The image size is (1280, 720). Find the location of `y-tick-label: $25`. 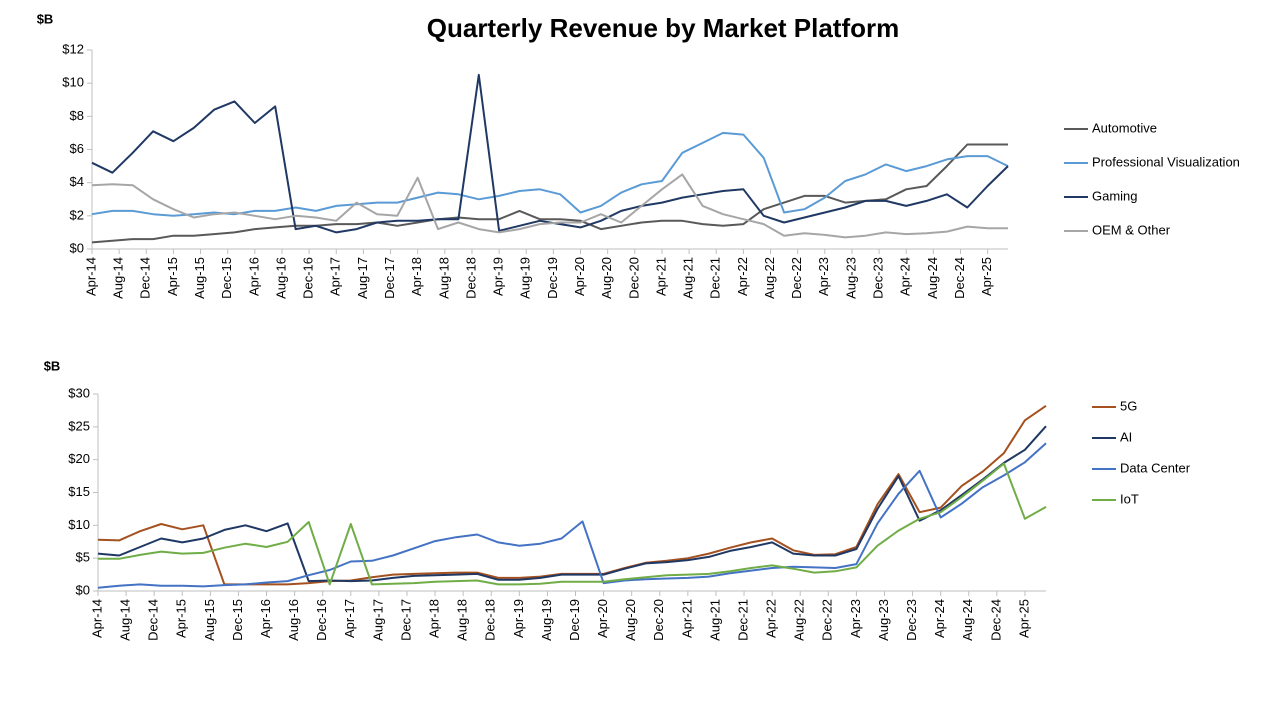

y-tick-label: $25 is located at coordinates (79, 425).